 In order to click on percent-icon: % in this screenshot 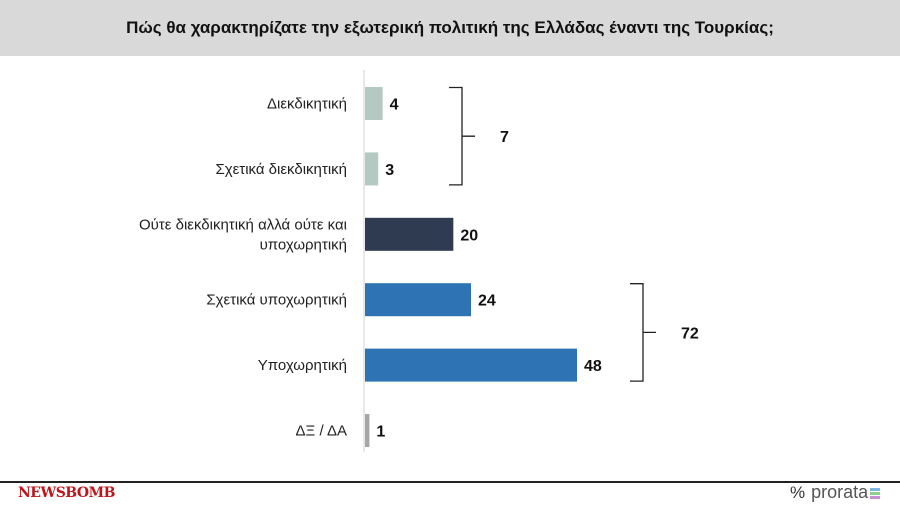, I will do `click(798, 492)`.